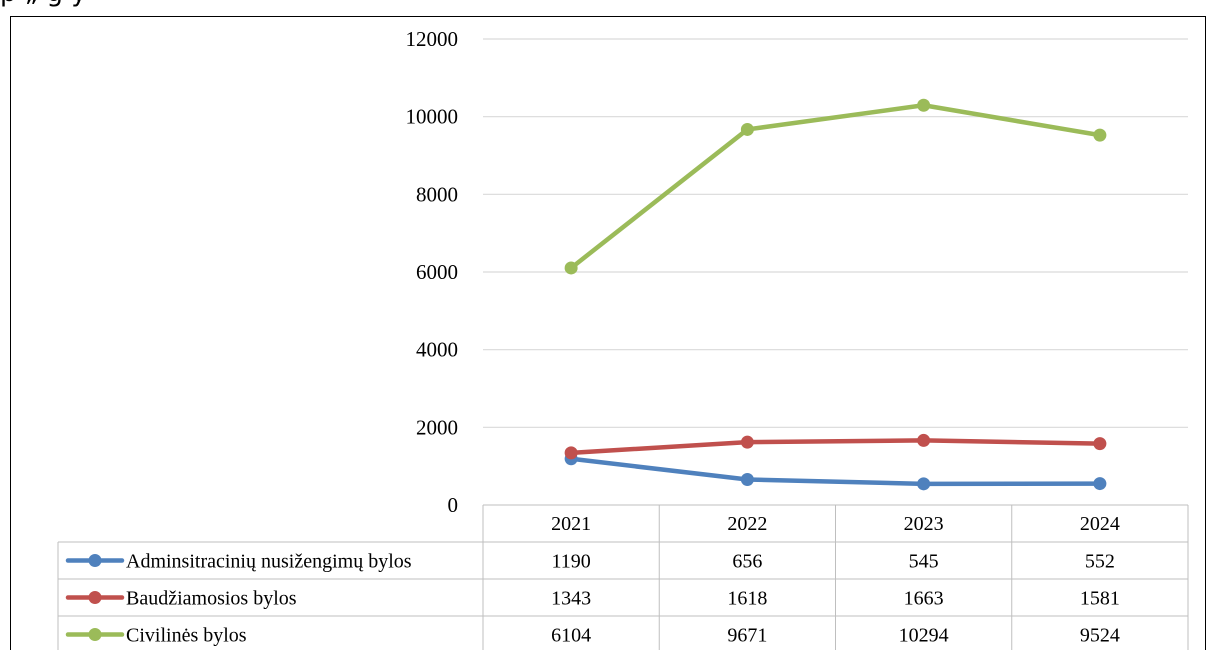 The height and width of the screenshot is (650, 1208). I want to click on legend-series-name: Baudžiamosios bylos, so click(211, 599).